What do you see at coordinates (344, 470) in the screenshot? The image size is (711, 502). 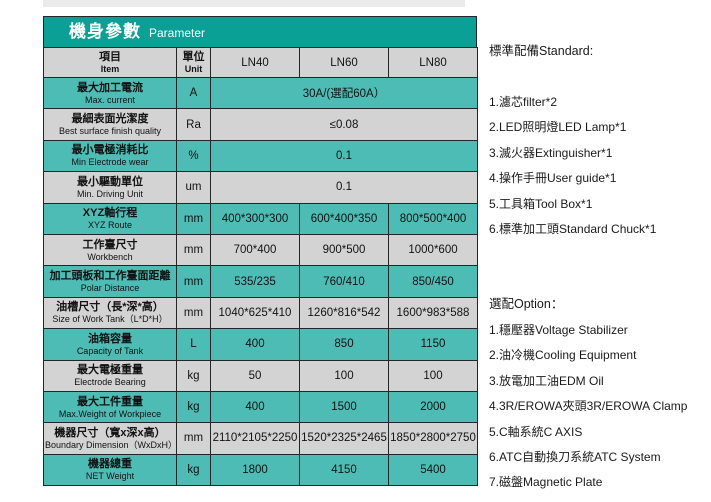 I see `value-cell: 4150` at bounding box center [344, 470].